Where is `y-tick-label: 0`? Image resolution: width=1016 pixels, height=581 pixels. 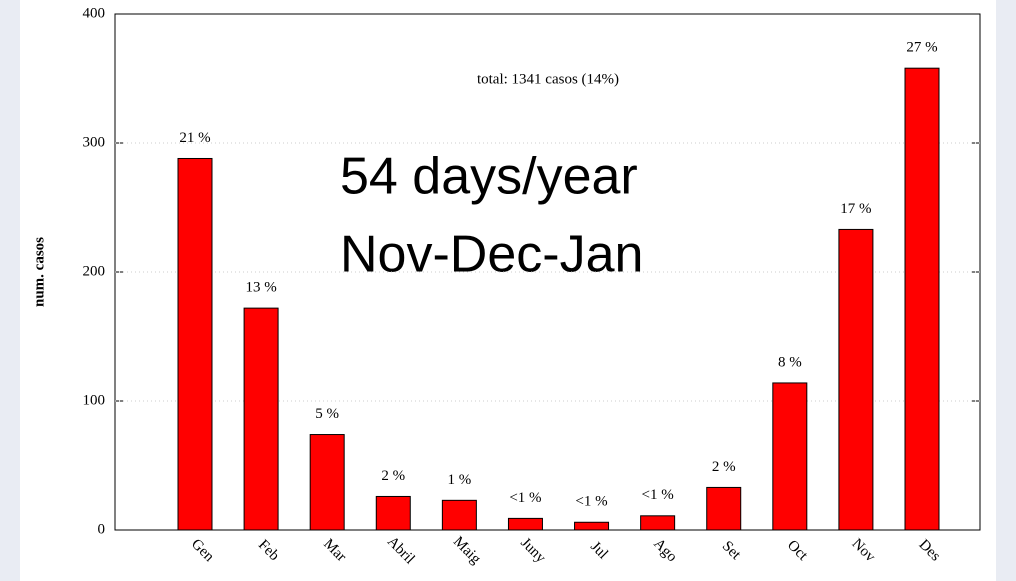 y-tick-label: 0 is located at coordinates (102, 529).